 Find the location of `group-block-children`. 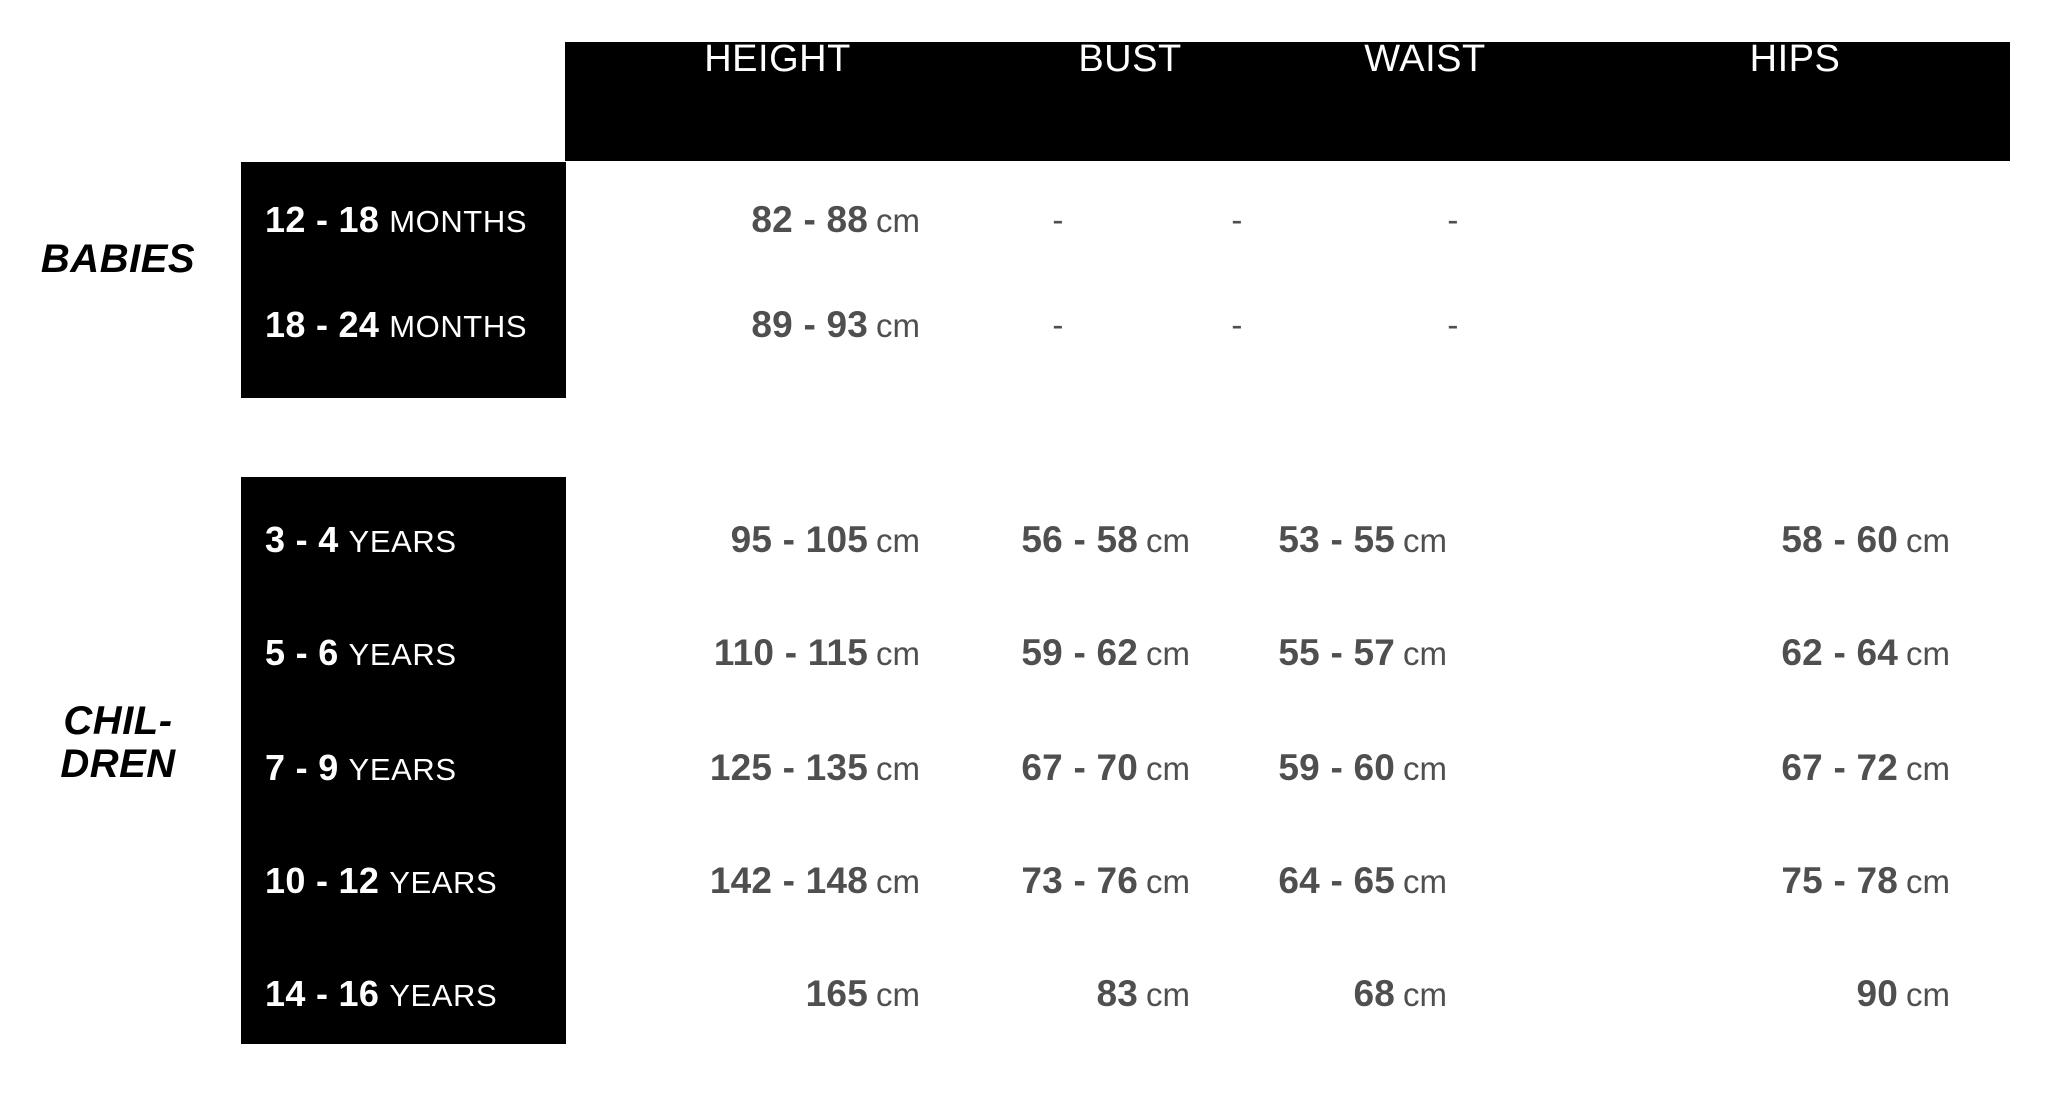

group-block-children is located at coordinates (403, 760).